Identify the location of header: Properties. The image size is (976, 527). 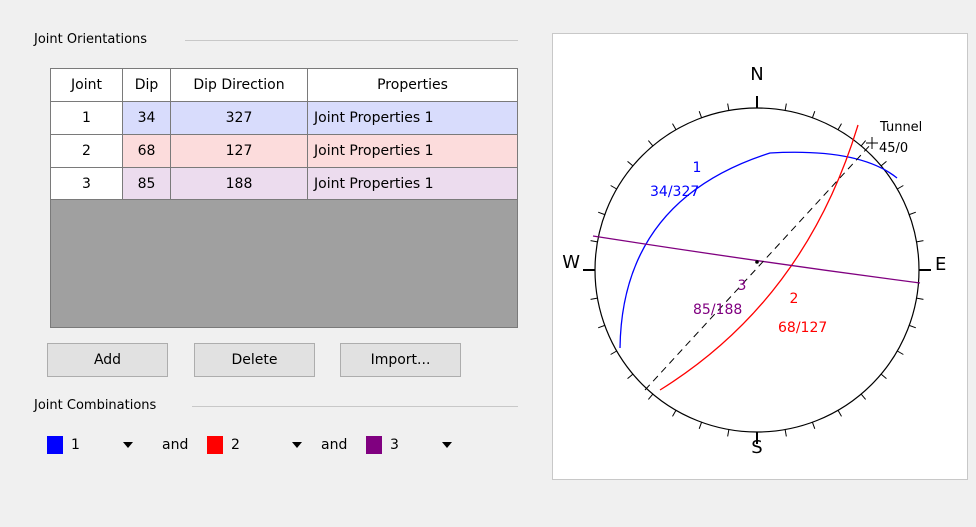
(412, 85).